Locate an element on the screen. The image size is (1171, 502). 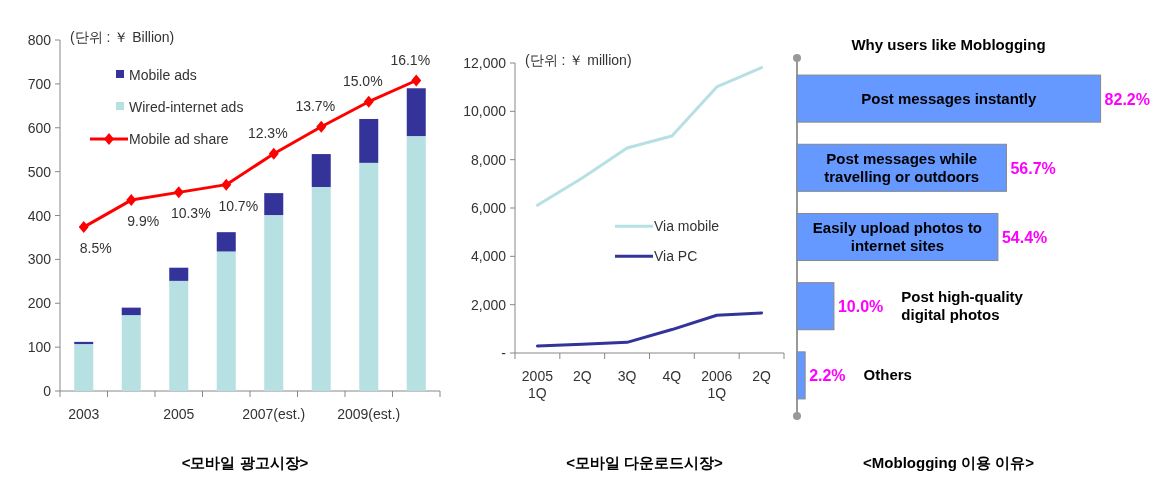
y-tick-label: 10,000 is located at coordinates (485, 111).